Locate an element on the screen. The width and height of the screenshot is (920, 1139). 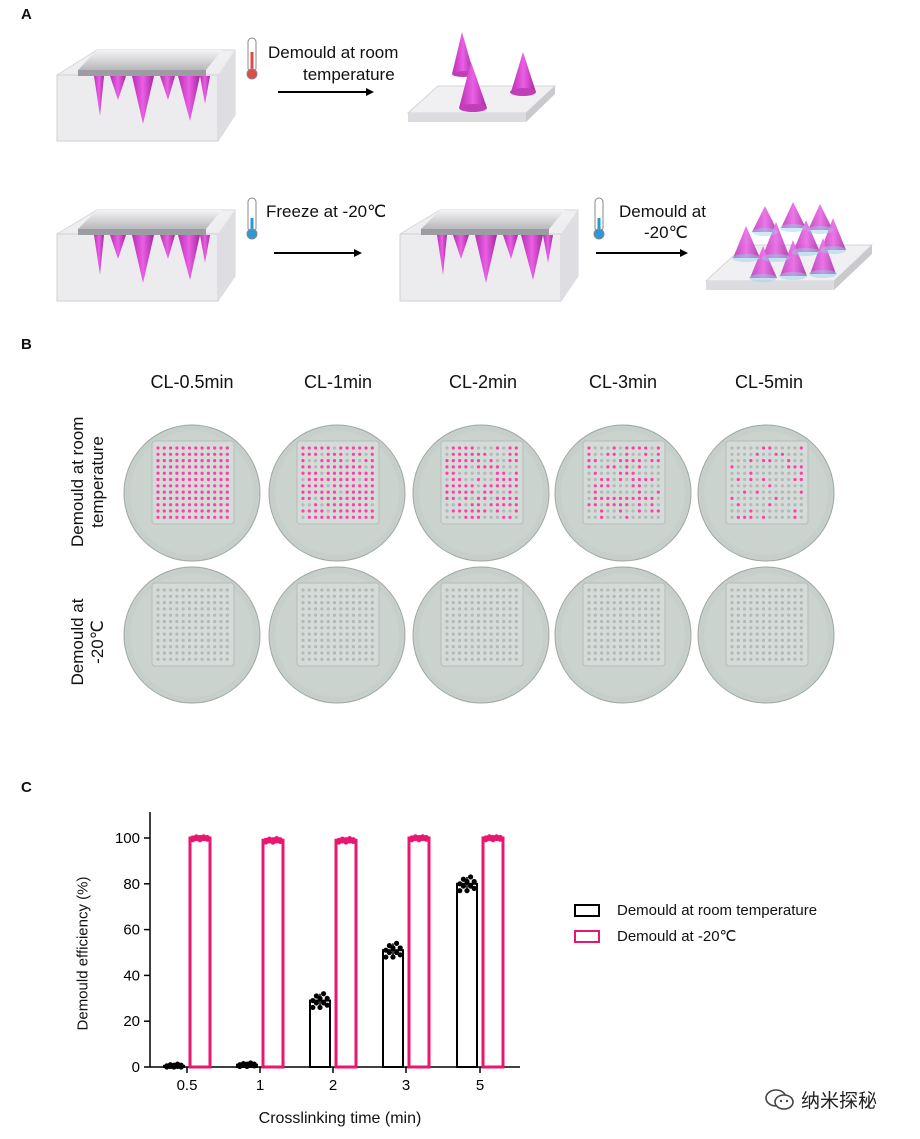
column-label-cl-1min: CL-1min is located at coordinates (338, 382).